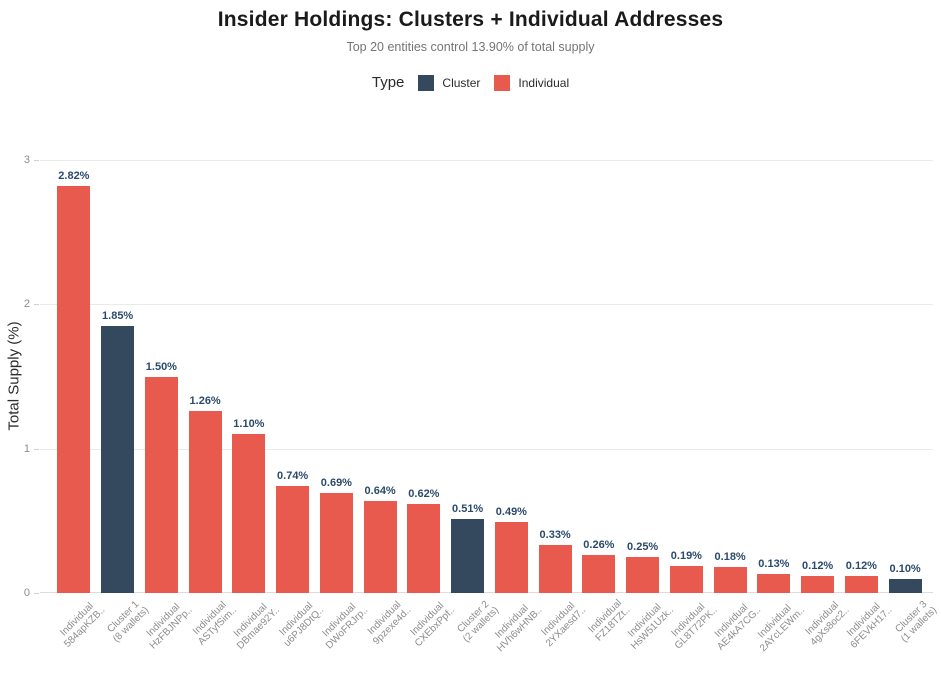 Image resolution: width=941 pixels, height=686 pixels. What do you see at coordinates (298, 404) in the screenshot?
I see `bar-slot: 0.74% Individual u6PJ8DtQ..` at bounding box center [298, 404].